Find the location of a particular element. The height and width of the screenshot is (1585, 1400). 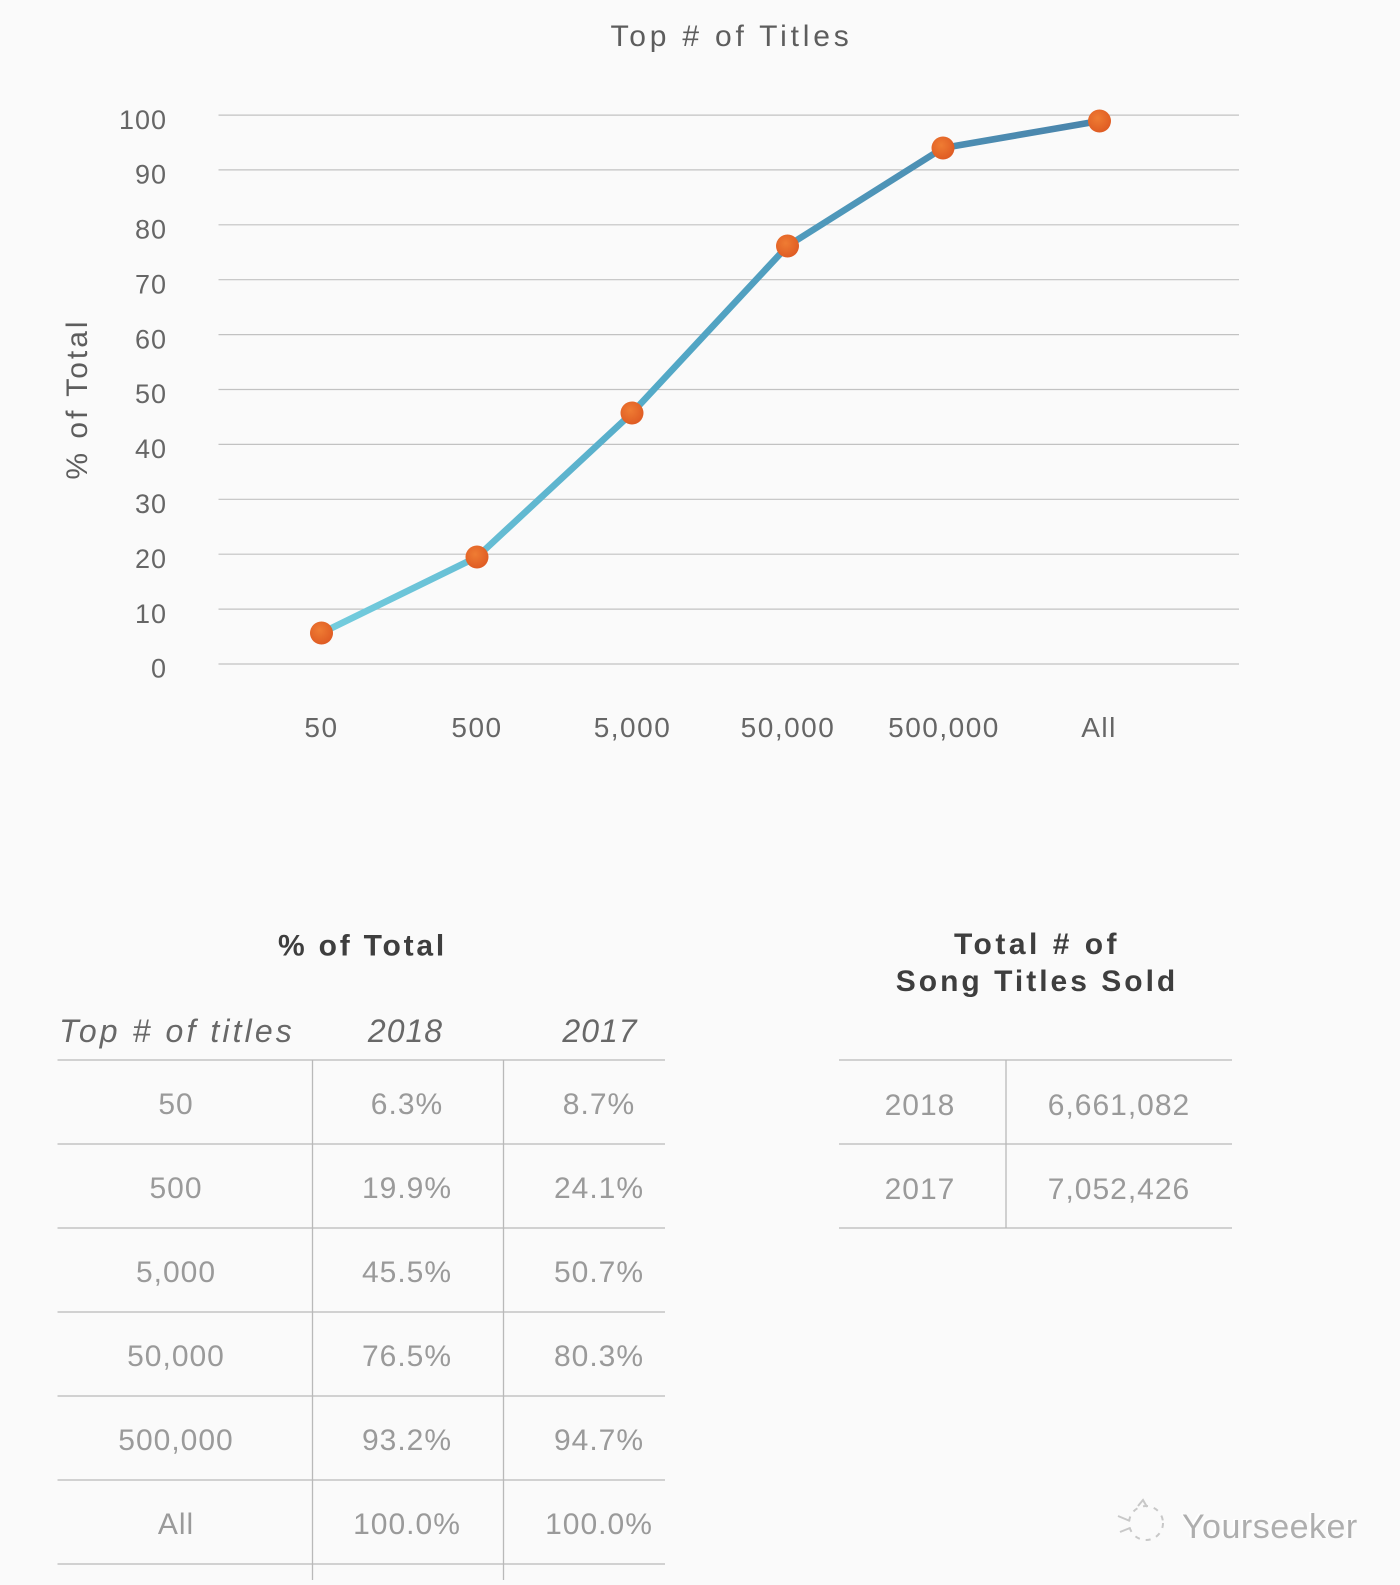

svg-text: 80 is located at coordinates (151, 230).